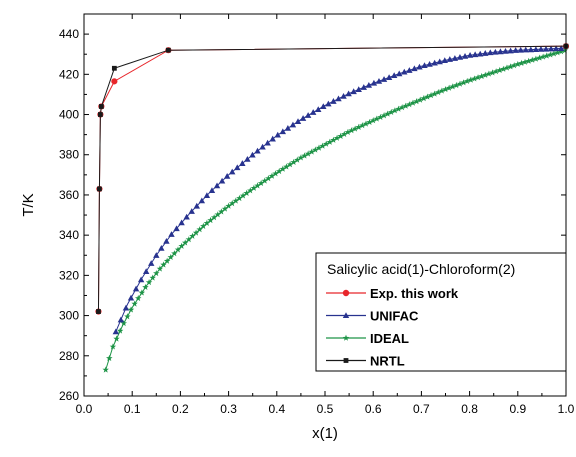 The width and height of the screenshot is (576, 457). Describe the element at coordinates (69, 275) in the screenshot. I see `y-tick-label: 320` at that location.